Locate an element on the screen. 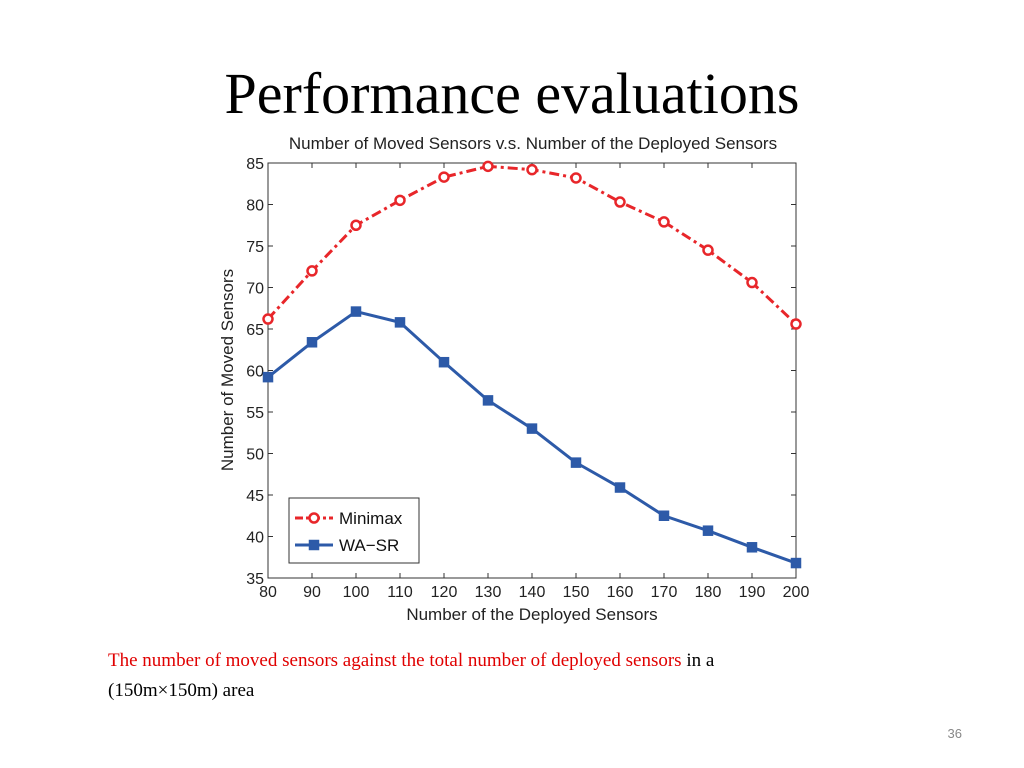 The image size is (1024, 768). series-minimax is located at coordinates (532, 245).